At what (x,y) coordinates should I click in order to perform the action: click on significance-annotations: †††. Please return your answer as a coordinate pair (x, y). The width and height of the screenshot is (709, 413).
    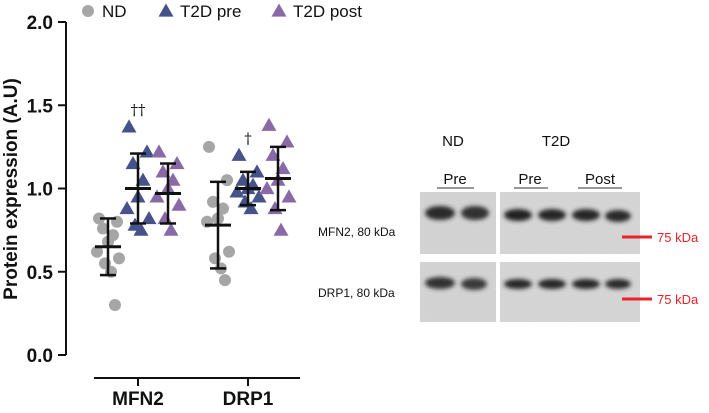
    Looking at the image, I should click on (192, 124).